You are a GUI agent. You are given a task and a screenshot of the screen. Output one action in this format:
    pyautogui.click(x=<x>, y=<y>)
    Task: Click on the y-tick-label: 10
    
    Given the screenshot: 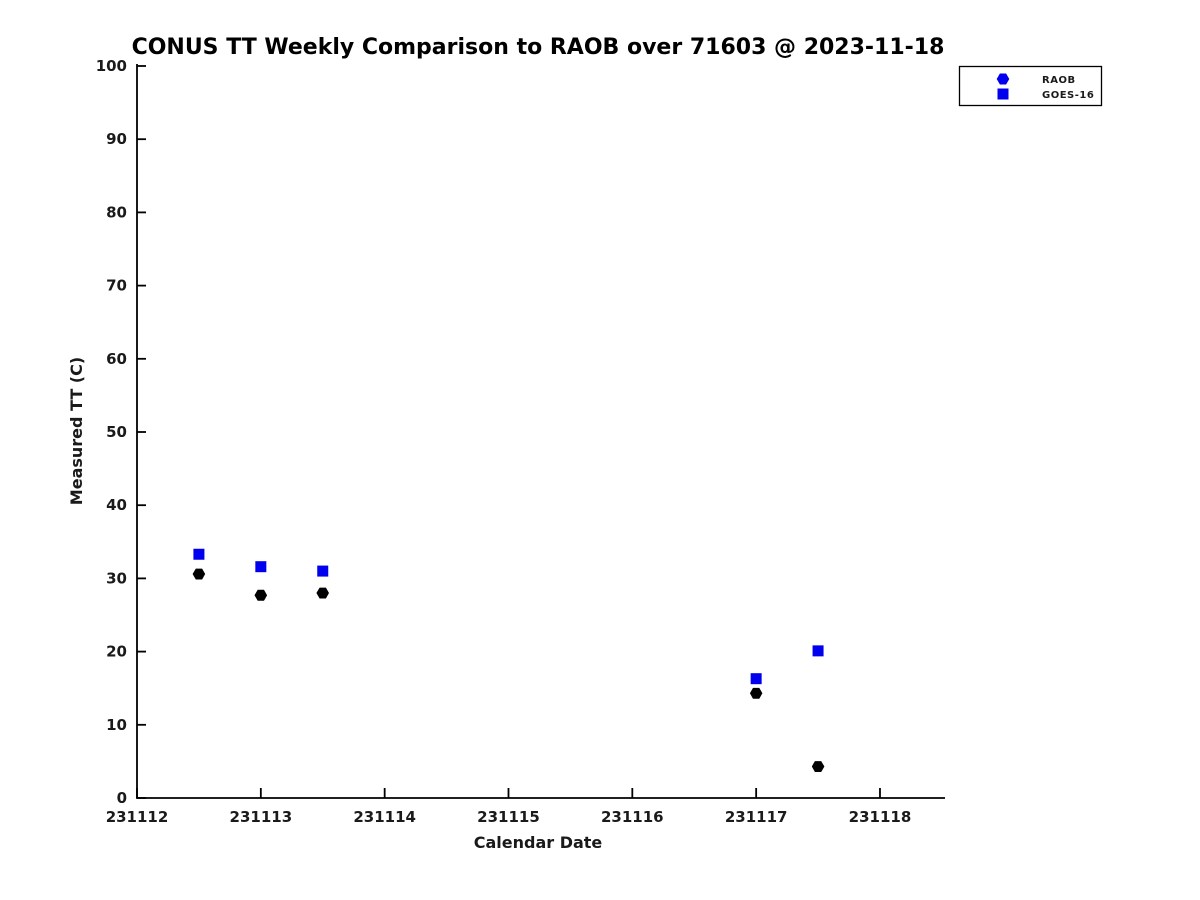 What is the action you would take?
    pyautogui.click(x=116, y=725)
    